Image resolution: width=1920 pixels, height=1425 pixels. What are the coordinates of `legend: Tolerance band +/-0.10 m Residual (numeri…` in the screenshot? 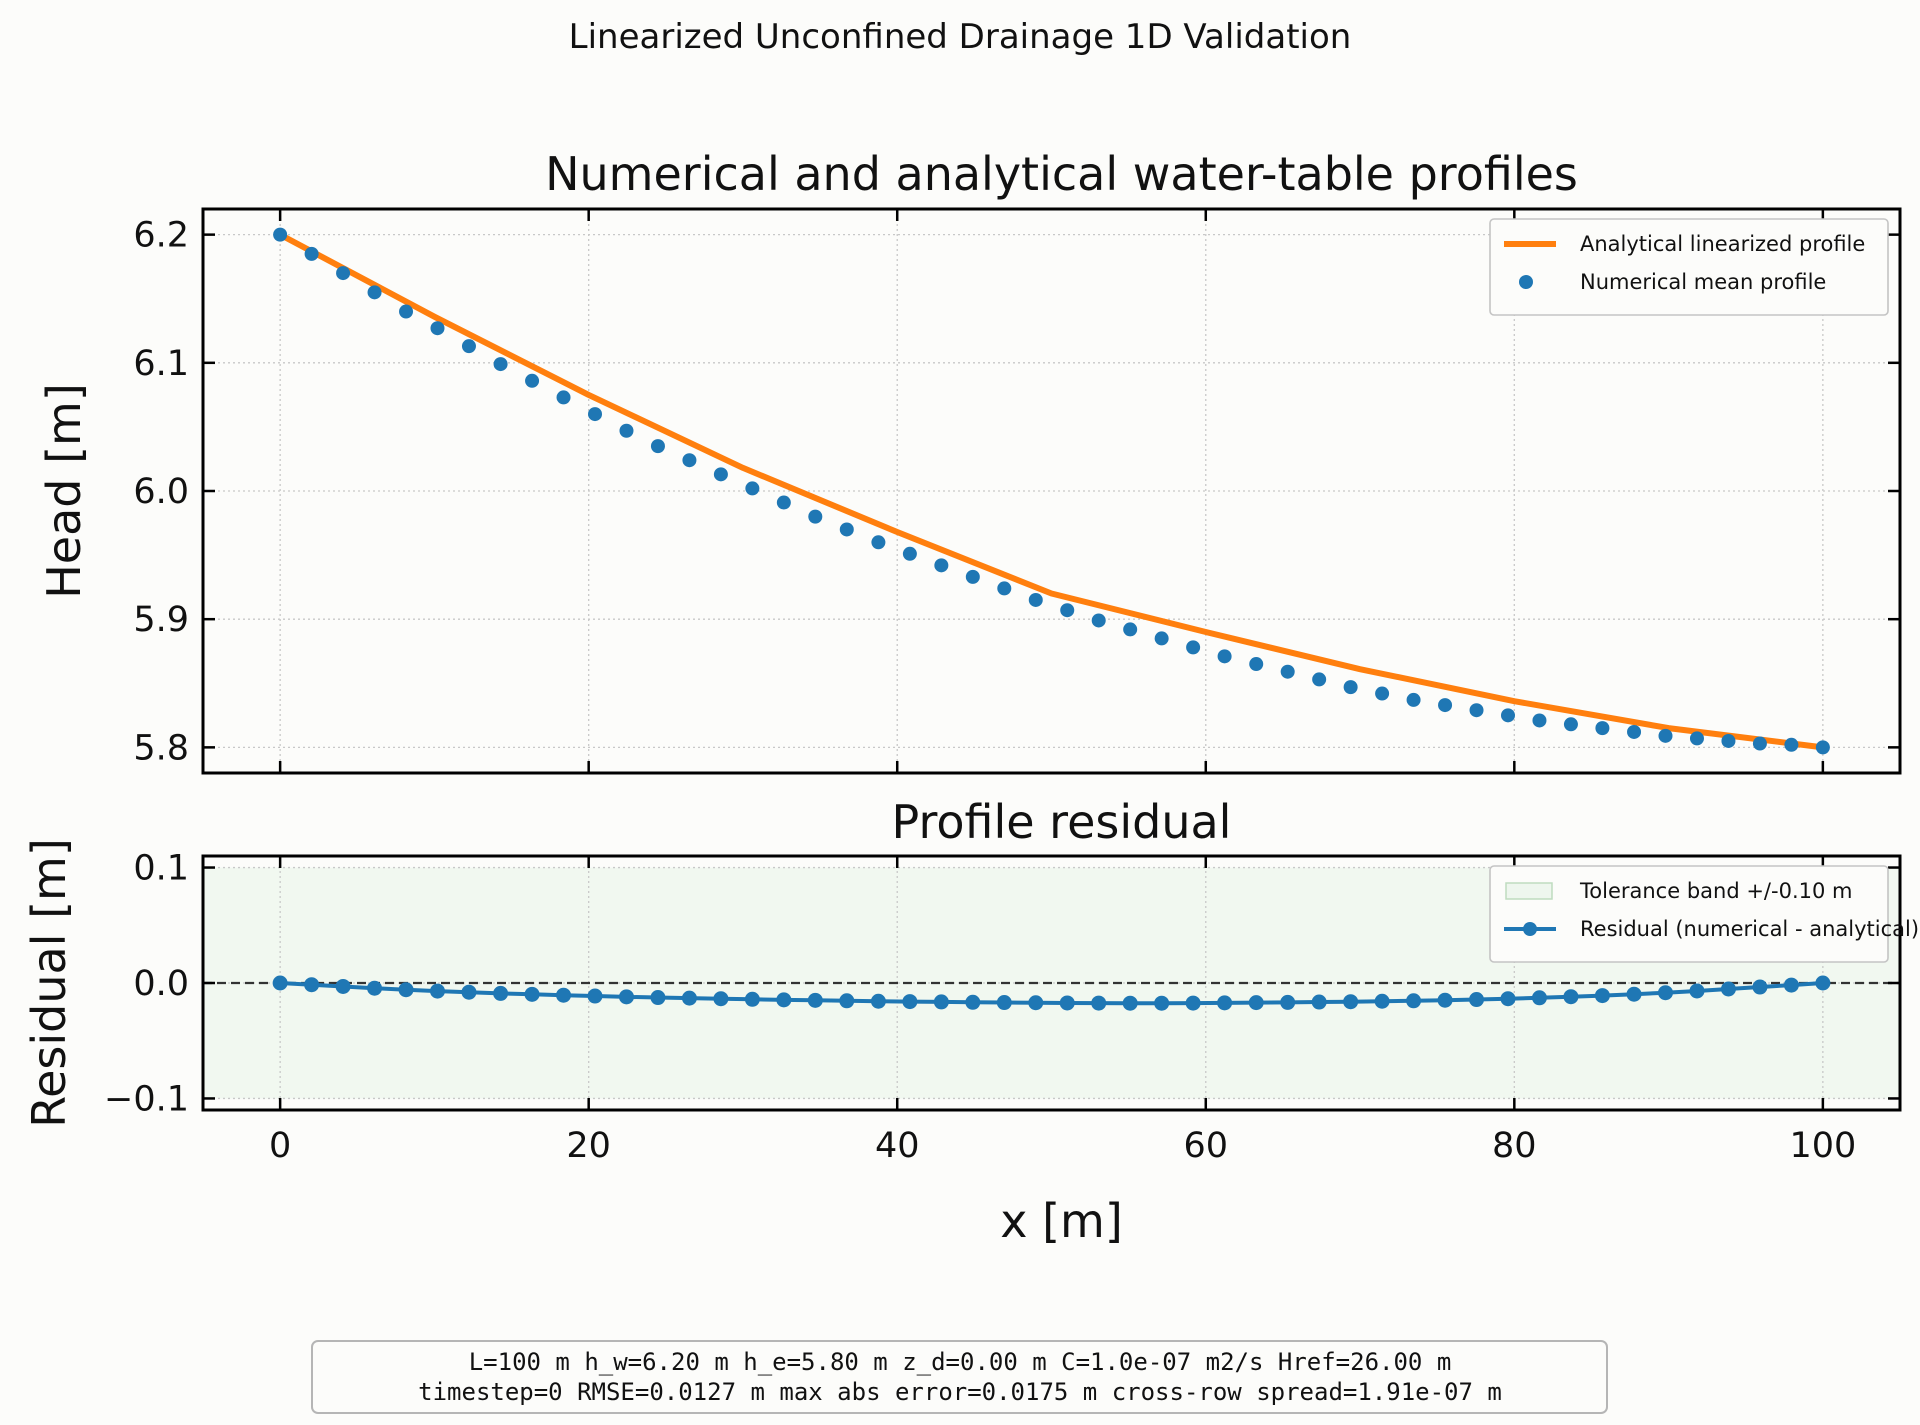 It's located at (1704, 914).